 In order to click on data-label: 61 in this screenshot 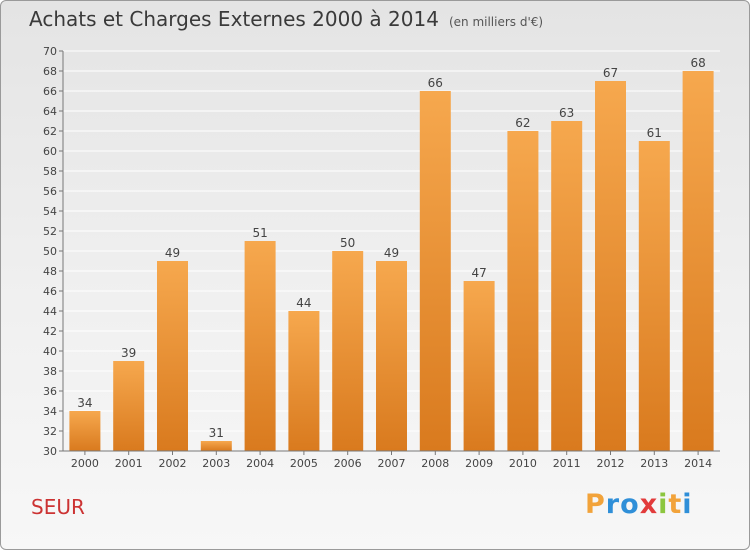, I will do `click(654, 133)`.